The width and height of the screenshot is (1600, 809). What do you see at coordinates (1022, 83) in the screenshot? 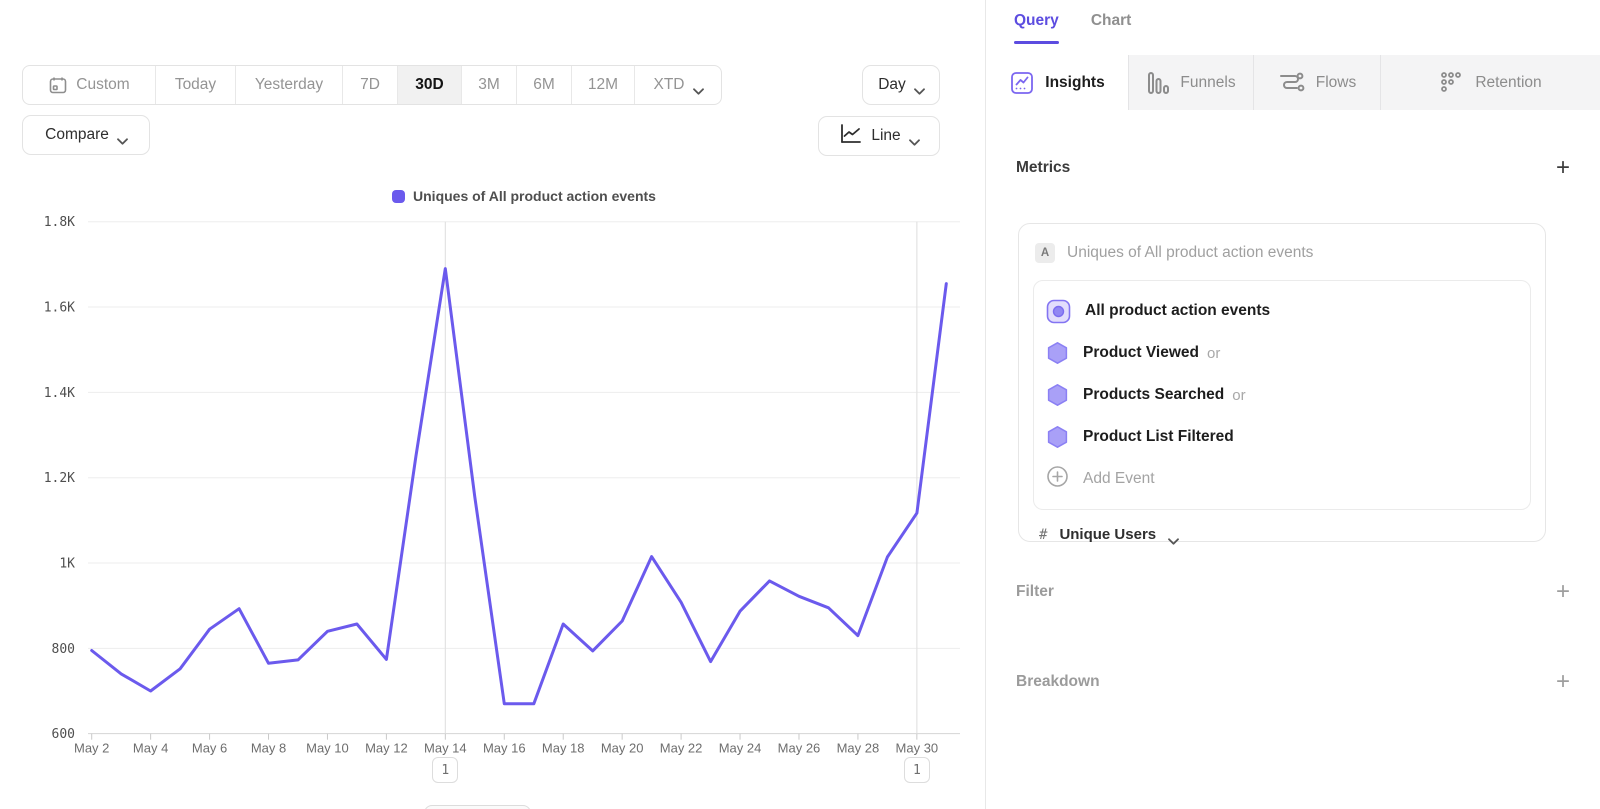
I see `insights-icon` at bounding box center [1022, 83].